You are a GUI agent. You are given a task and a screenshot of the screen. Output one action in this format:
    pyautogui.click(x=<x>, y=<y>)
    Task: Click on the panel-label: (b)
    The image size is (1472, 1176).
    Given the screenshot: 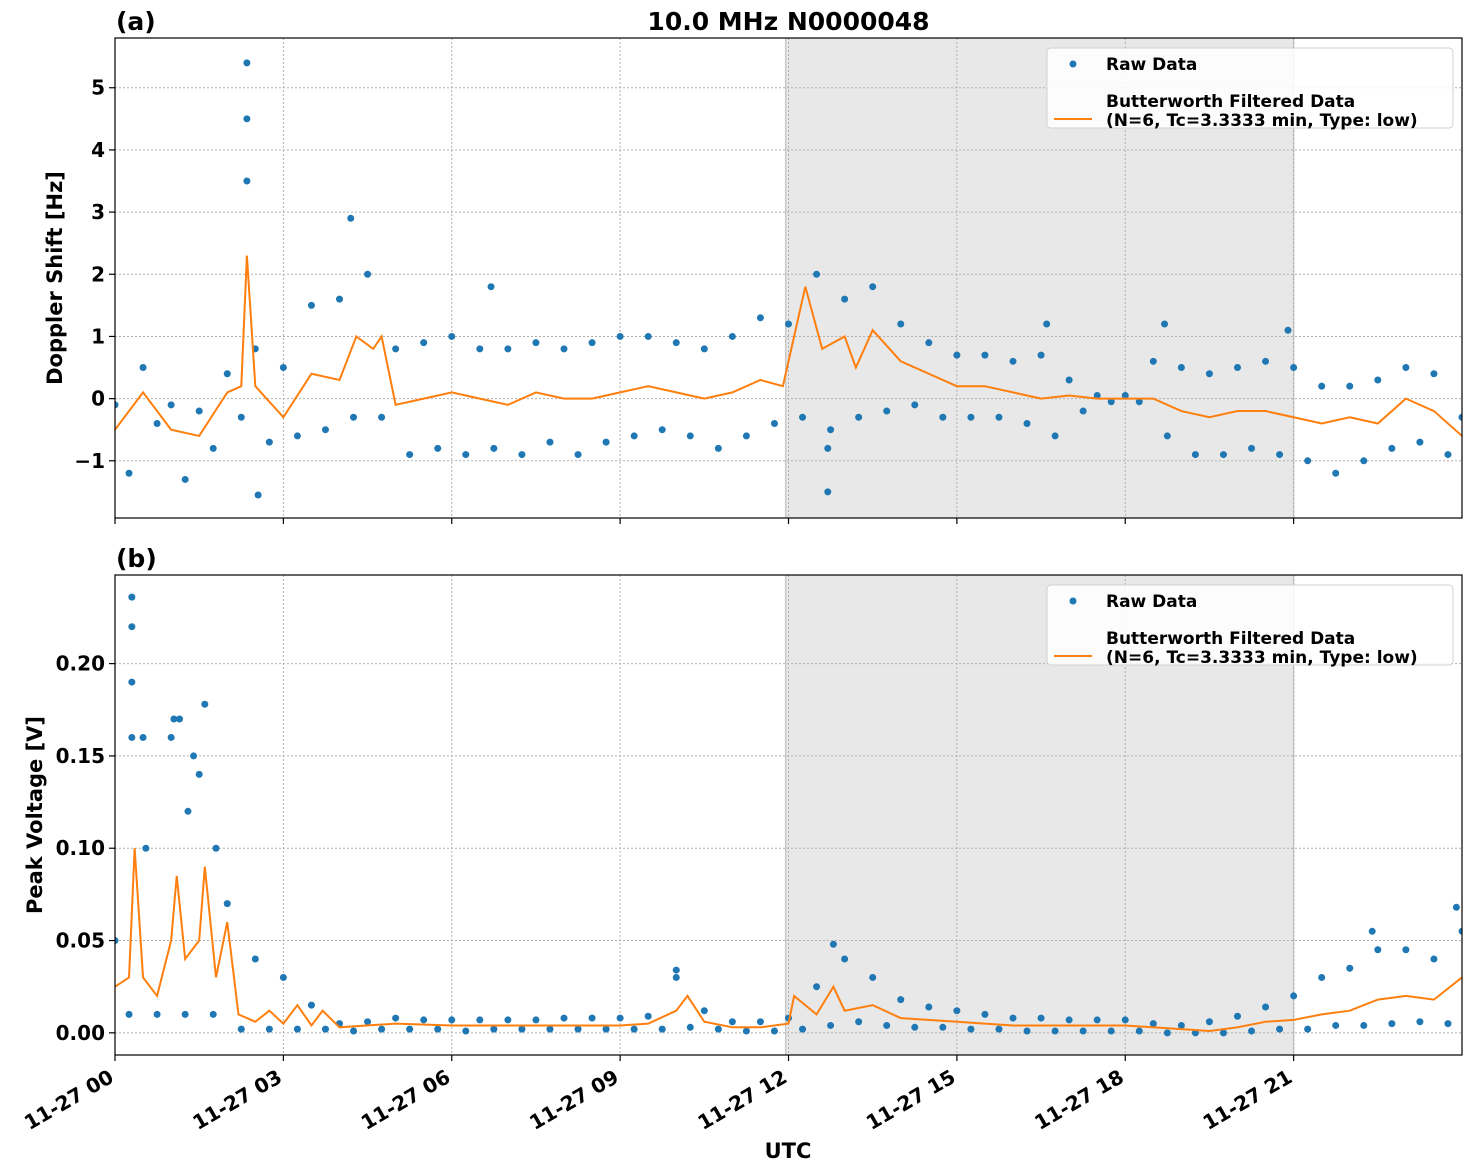 What is the action you would take?
    pyautogui.click(x=136, y=558)
    